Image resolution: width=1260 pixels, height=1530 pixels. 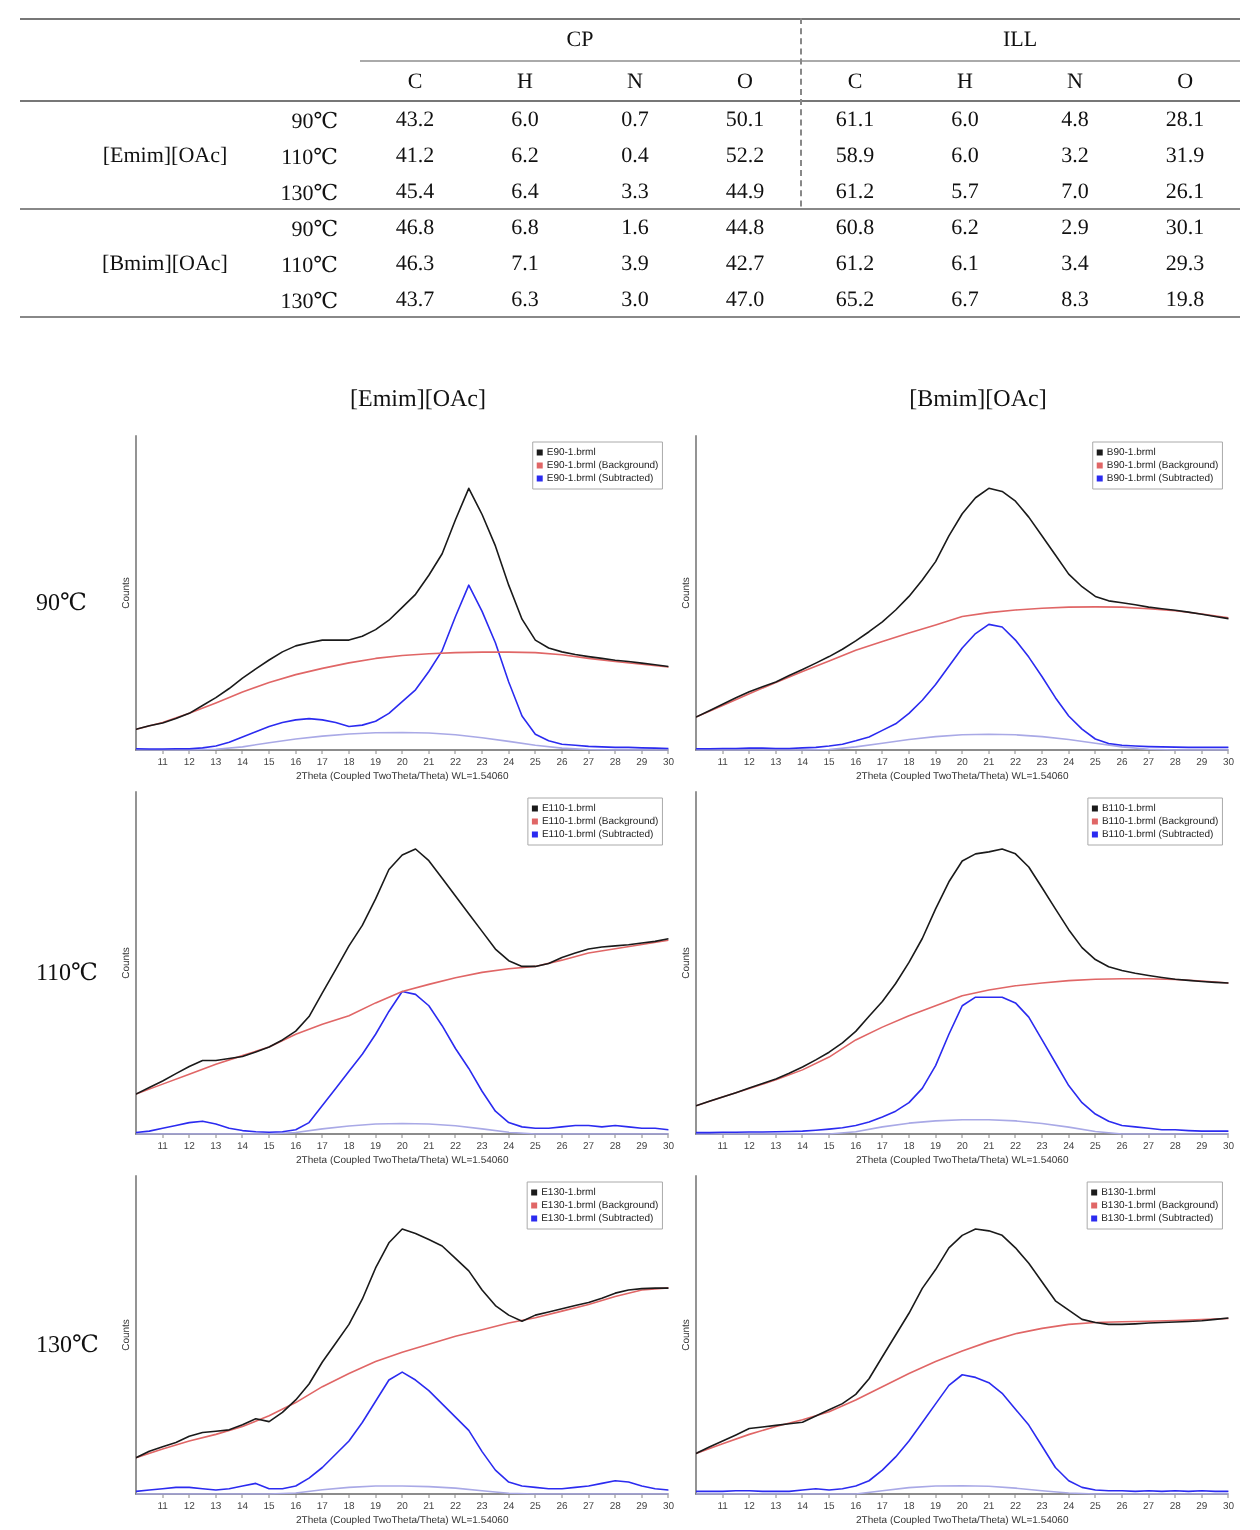 What do you see at coordinates (635, 300) in the screenshot?
I see `data-label: 3.0` at bounding box center [635, 300].